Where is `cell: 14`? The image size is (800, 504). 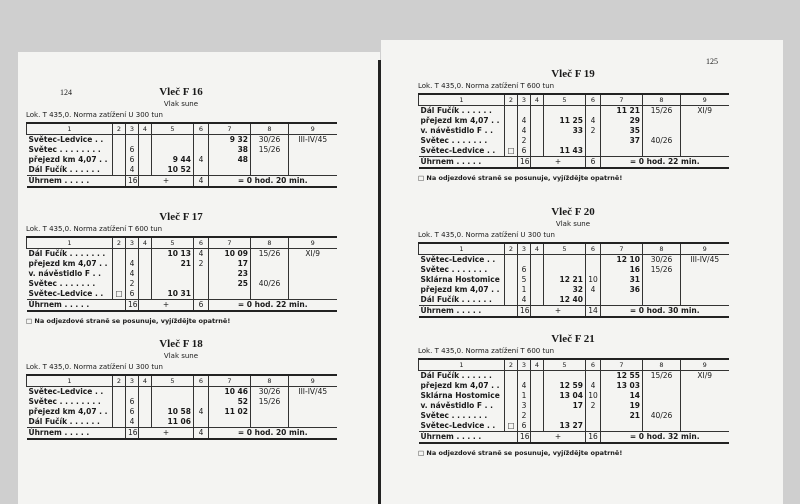
cell: 14 is located at coordinates (621, 396).